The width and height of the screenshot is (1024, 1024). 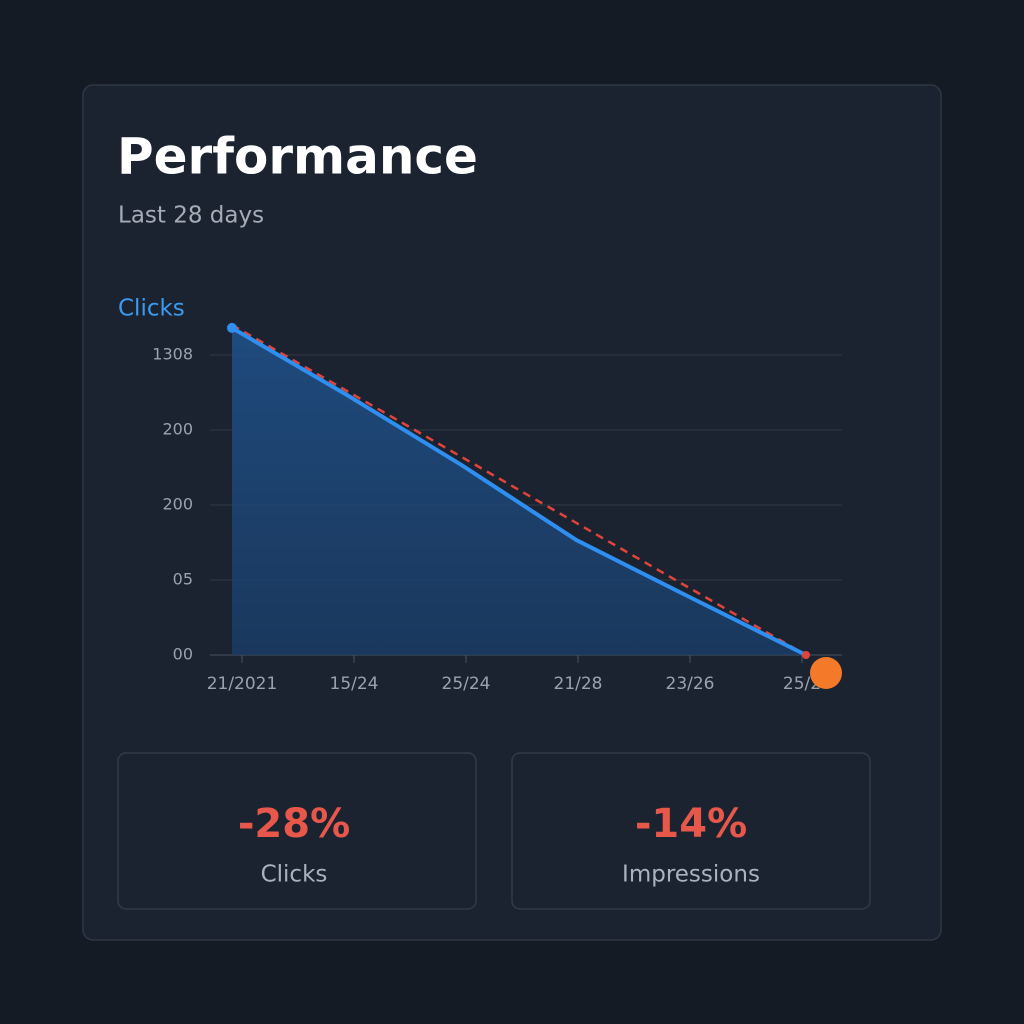 I want to click on x-tick-label: 15/24, so click(x=354, y=684).